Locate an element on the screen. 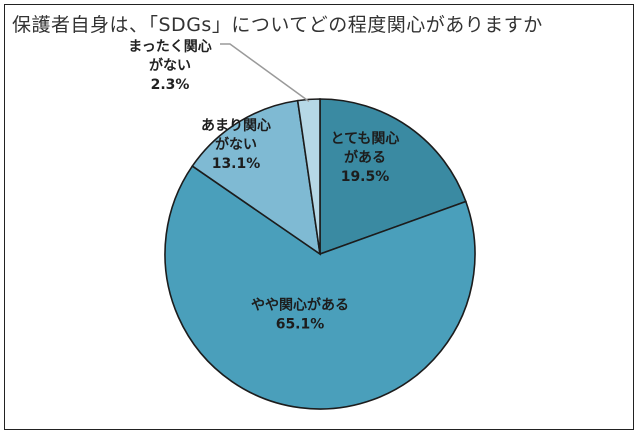 The width and height of the screenshot is (640, 436). slice-category-label-1: がある is located at coordinates (365, 157).